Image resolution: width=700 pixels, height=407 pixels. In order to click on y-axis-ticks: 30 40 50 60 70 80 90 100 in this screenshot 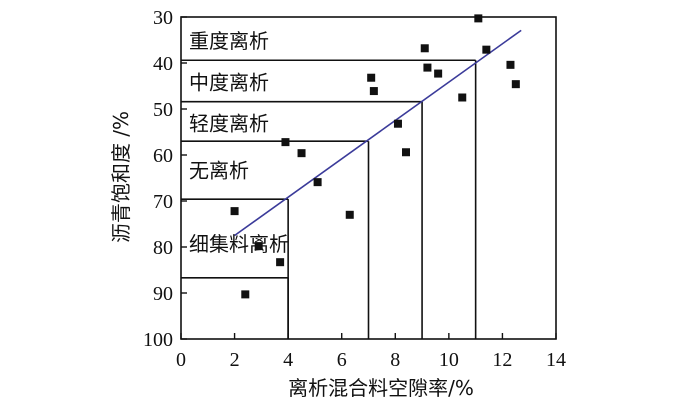, I will do `click(165, 179)`.